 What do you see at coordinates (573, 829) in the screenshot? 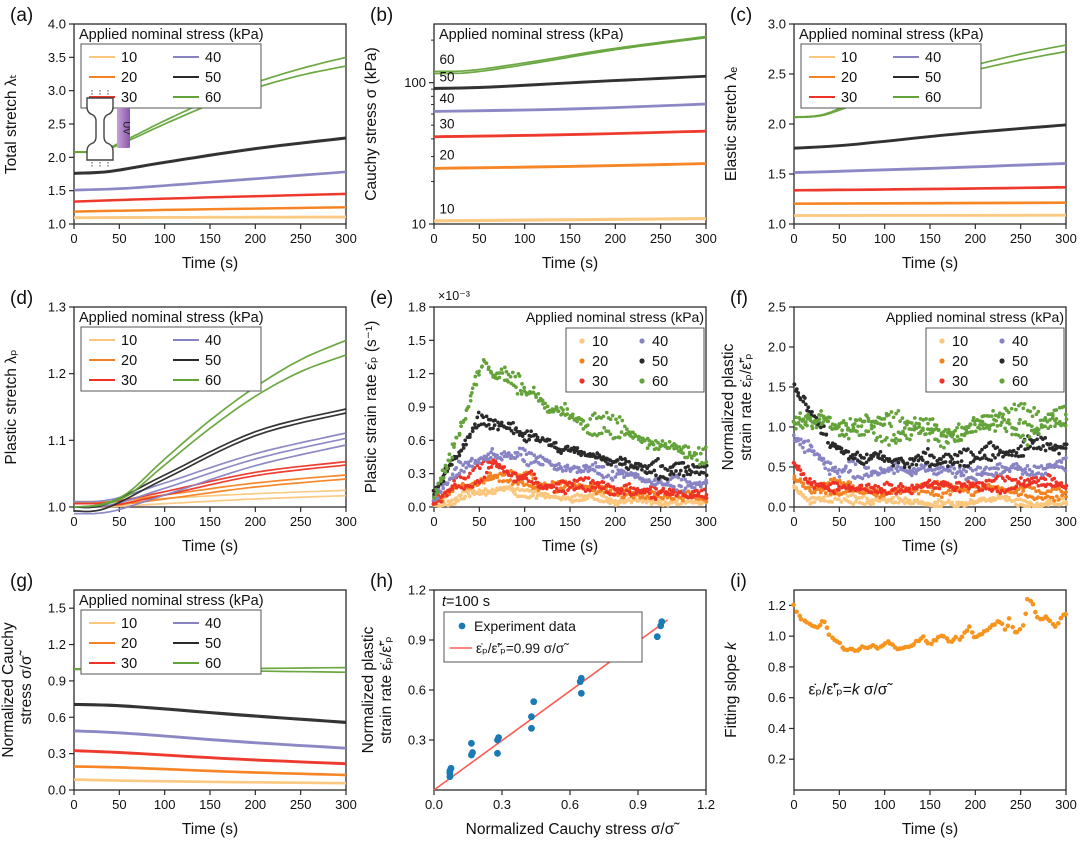
I see `svg-text: Normalized Cauchy stress σ/σ̃` at bounding box center [573, 829].